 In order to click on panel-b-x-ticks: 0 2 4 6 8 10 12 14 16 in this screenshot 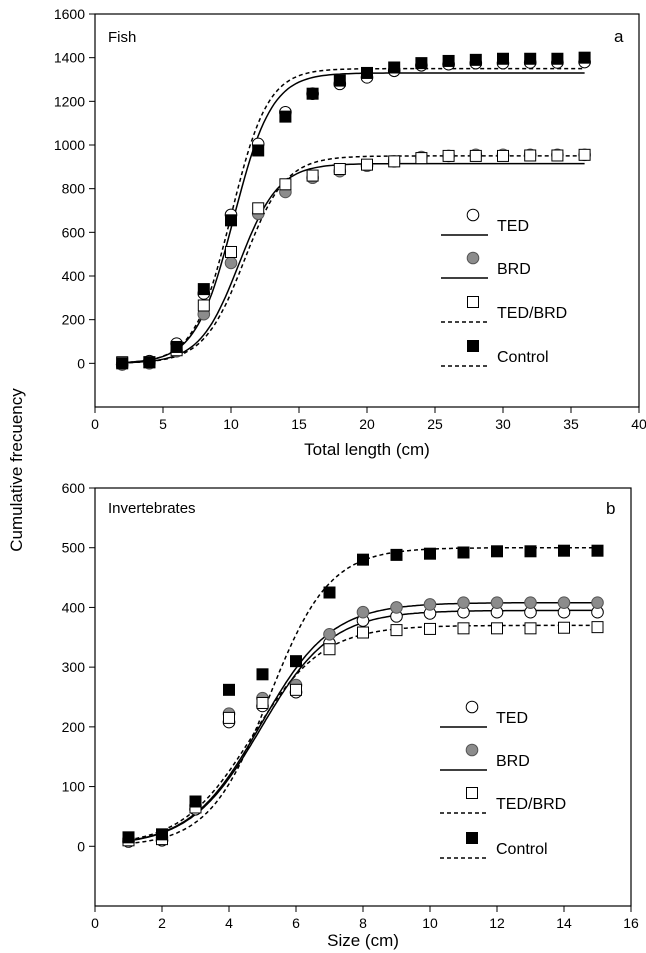, I will do `click(365, 918)`.